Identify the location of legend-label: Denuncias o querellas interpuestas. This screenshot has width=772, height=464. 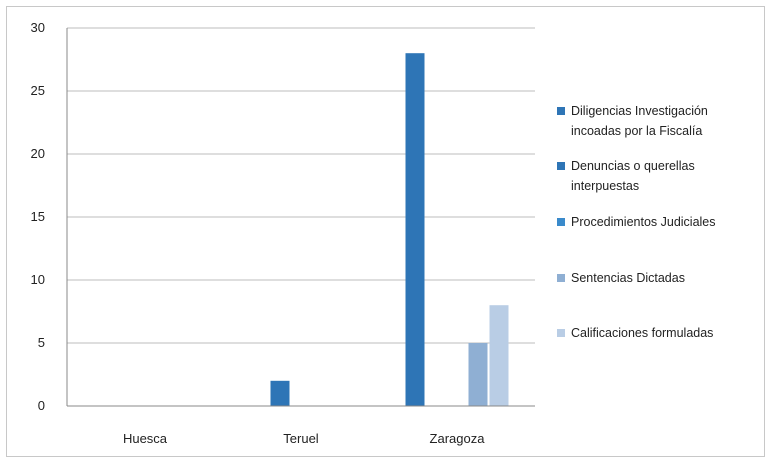
(633, 176).